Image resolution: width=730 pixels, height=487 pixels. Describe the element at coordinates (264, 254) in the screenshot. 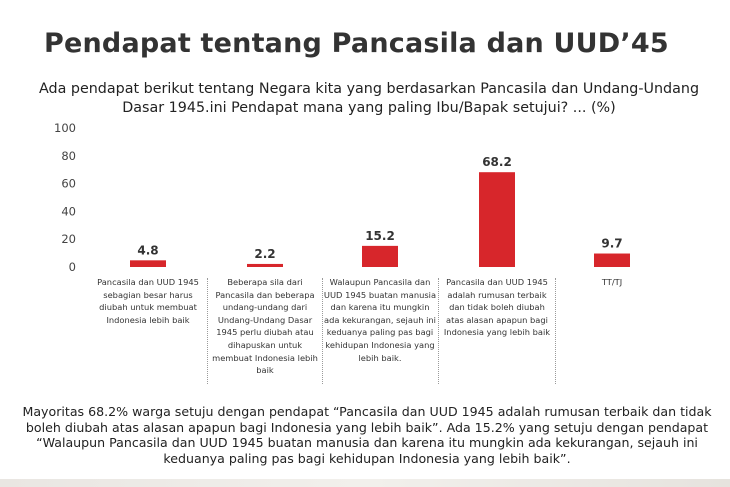

I see `bar-value-label: 2.2` at that location.